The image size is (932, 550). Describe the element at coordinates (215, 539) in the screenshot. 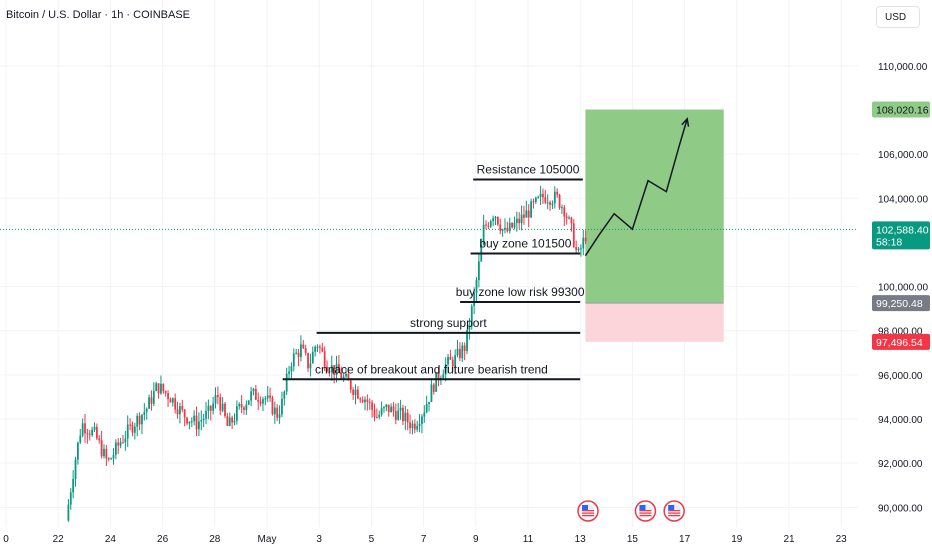

I see `x-tick-label: 28` at that location.